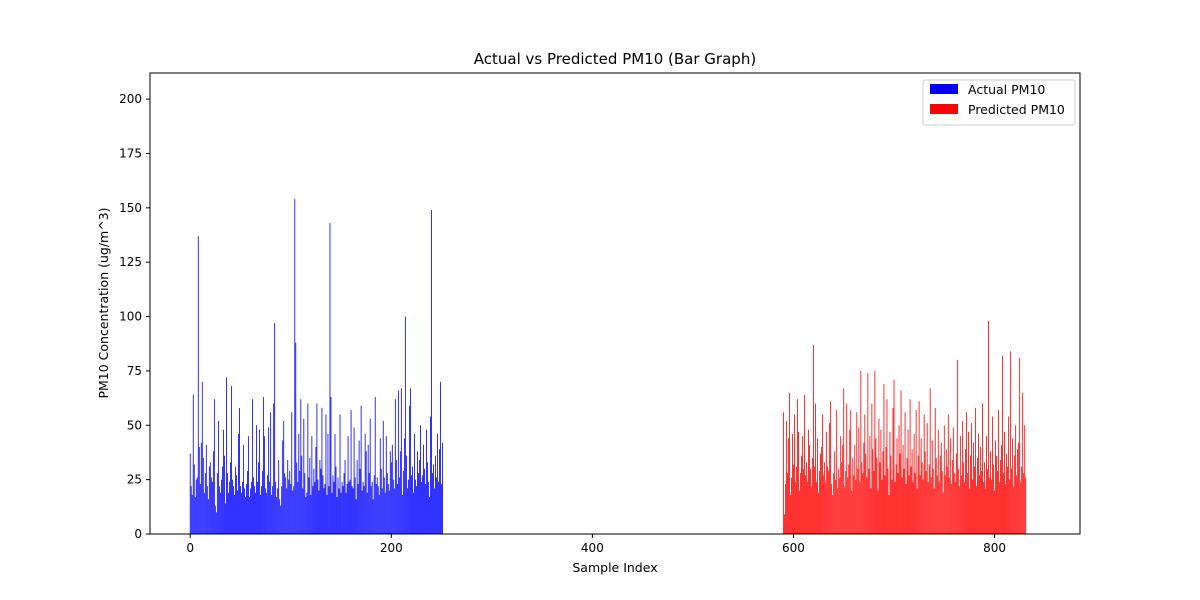 This screenshot has width=1200, height=600. Describe the element at coordinates (615, 59) in the screenshot. I see `chart-title: Actual vs Predicted PM10 (Bar Graph)` at that location.